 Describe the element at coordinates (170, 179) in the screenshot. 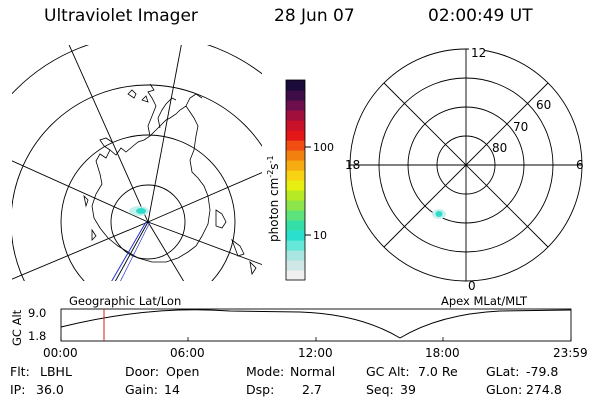

I see `coastline-outlines` at that location.